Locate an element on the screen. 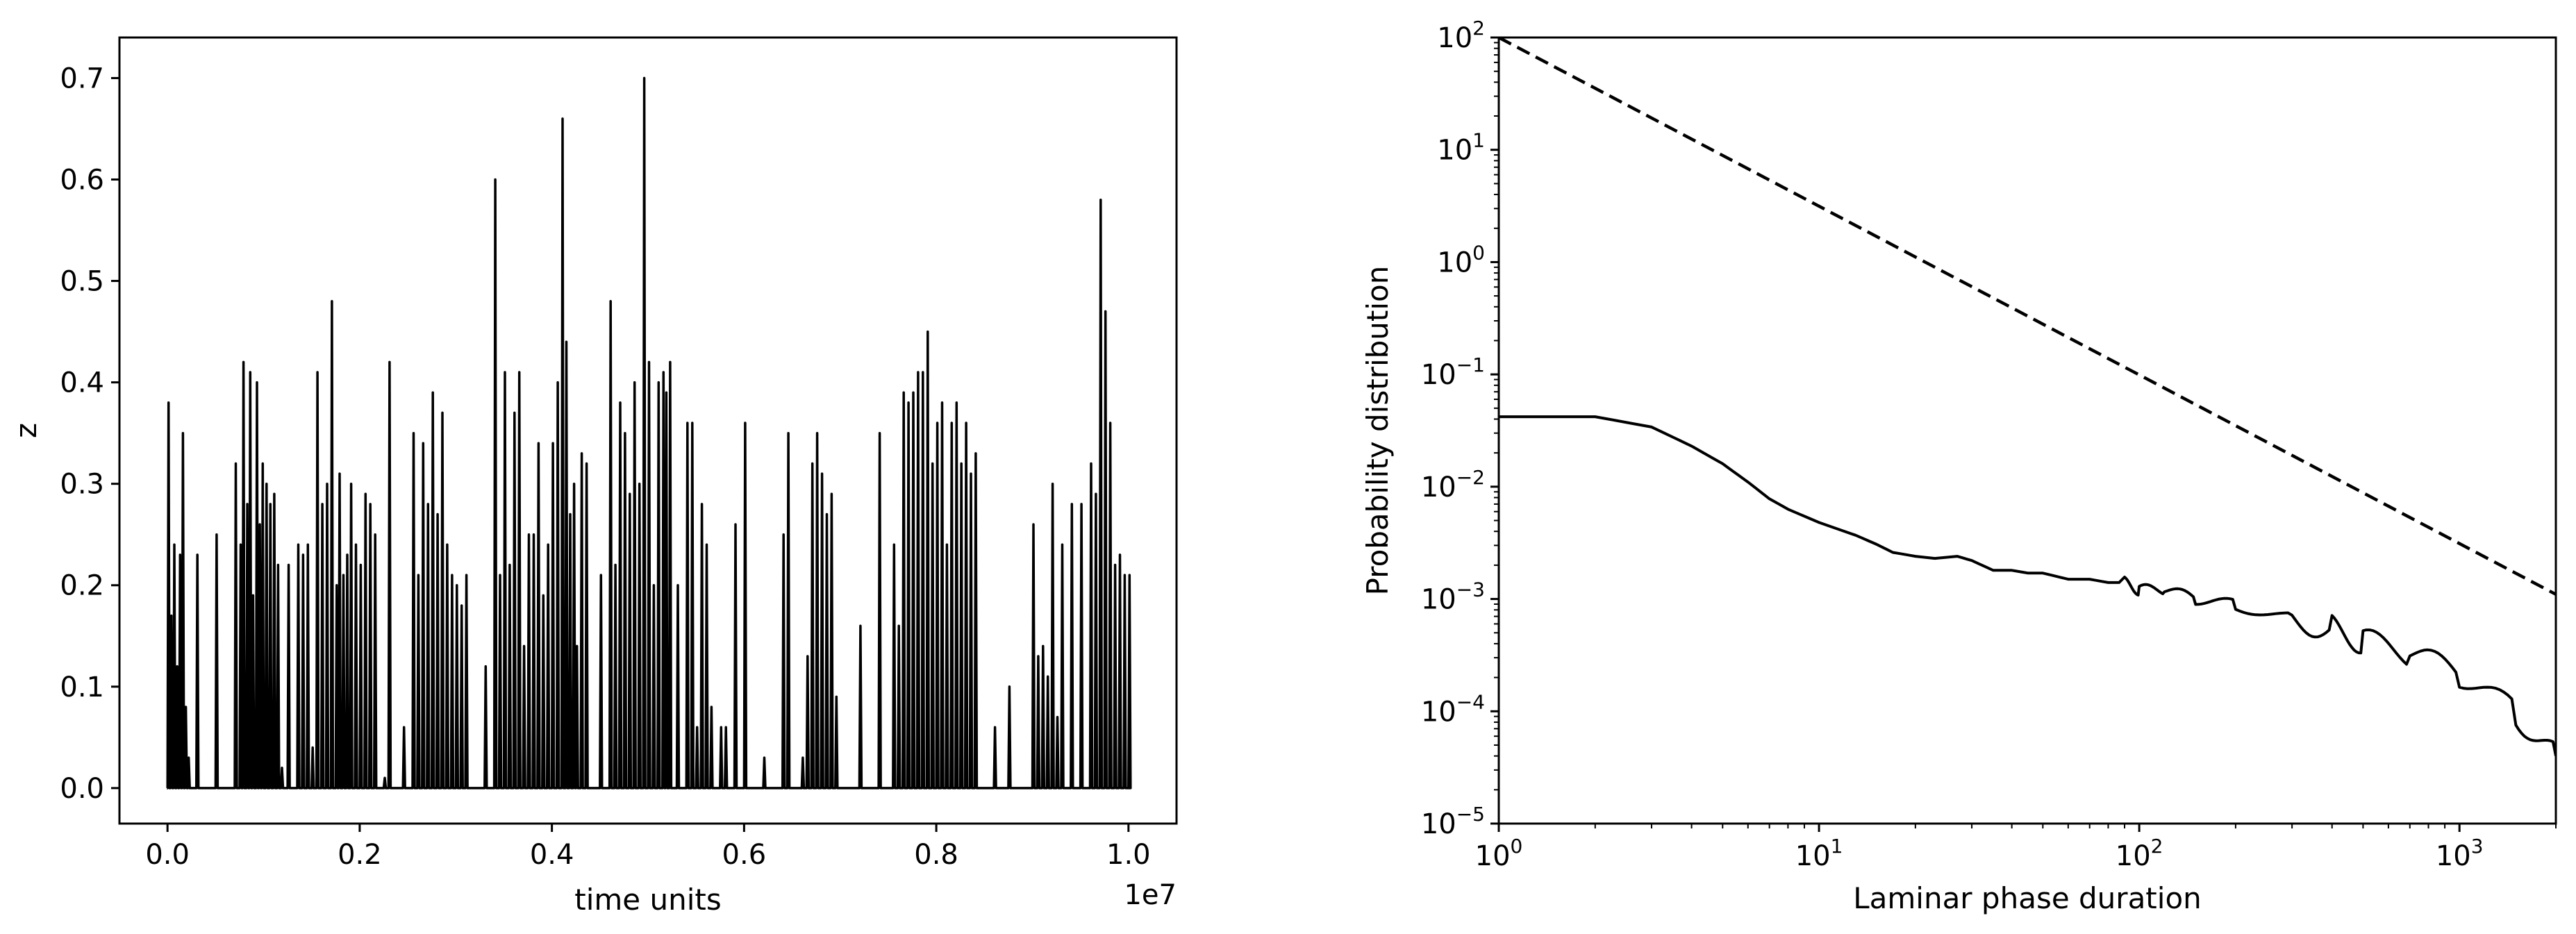 The height and width of the screenshot is (934, 2576). right-y-tick-label: 10⁻⁵ is located at coordinates (1453, 821).